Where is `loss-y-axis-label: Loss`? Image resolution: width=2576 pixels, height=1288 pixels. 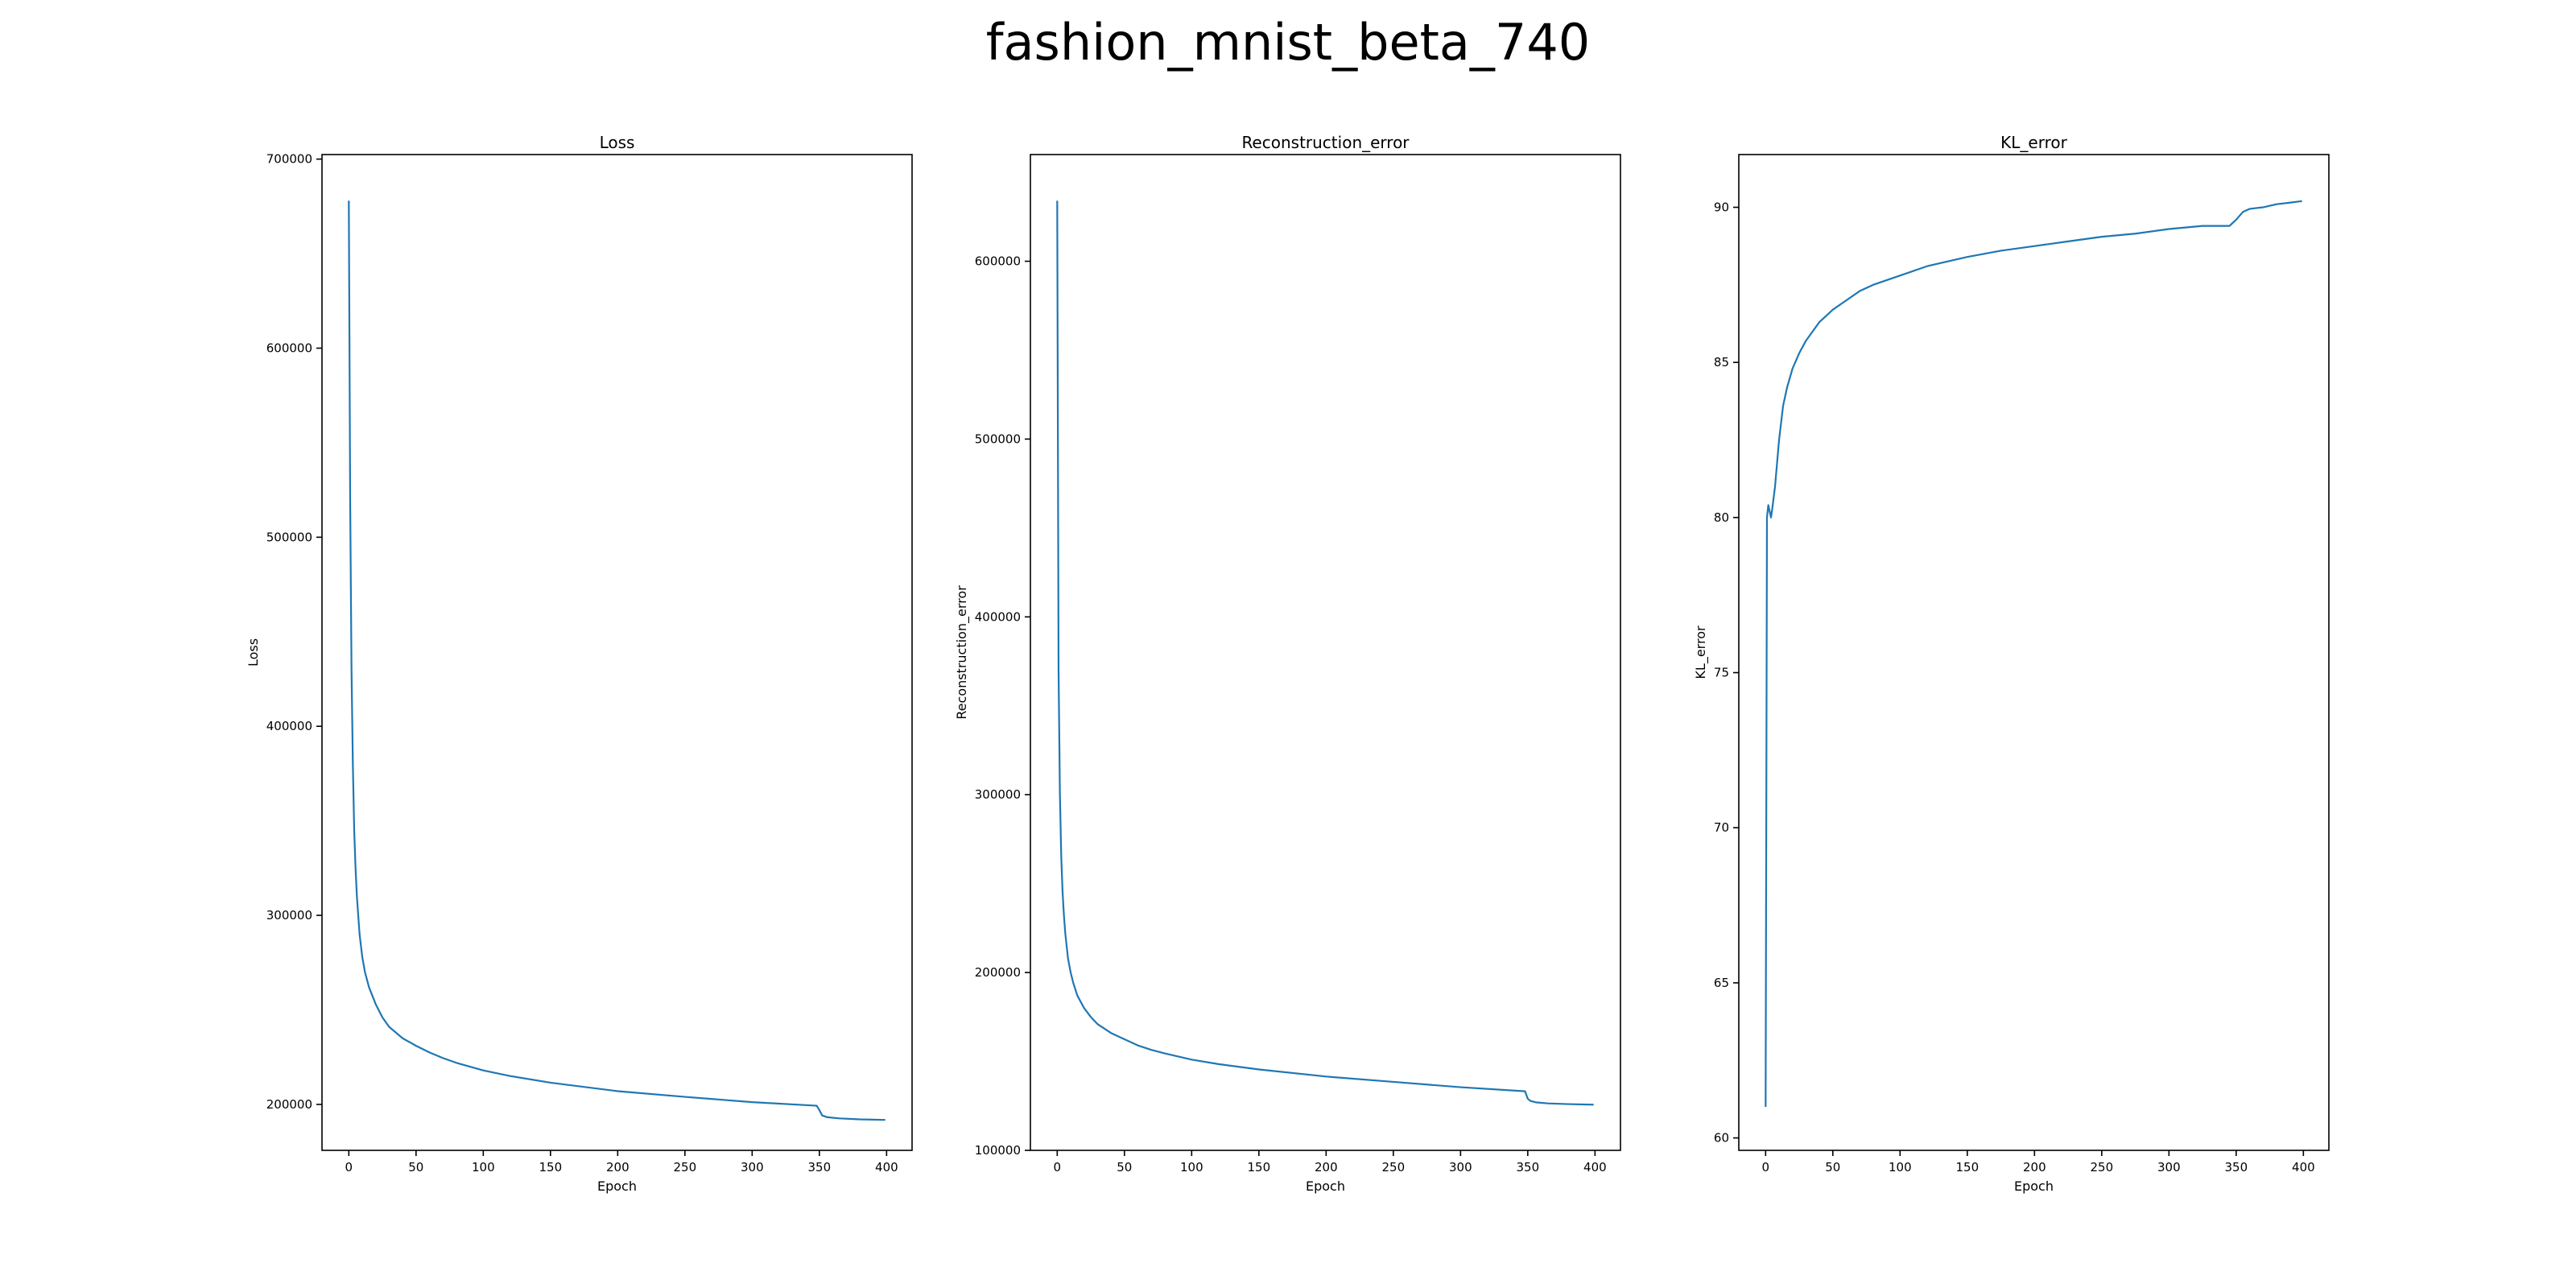
loss-y-axis-label: Loss is located at coordinates (253, 652).